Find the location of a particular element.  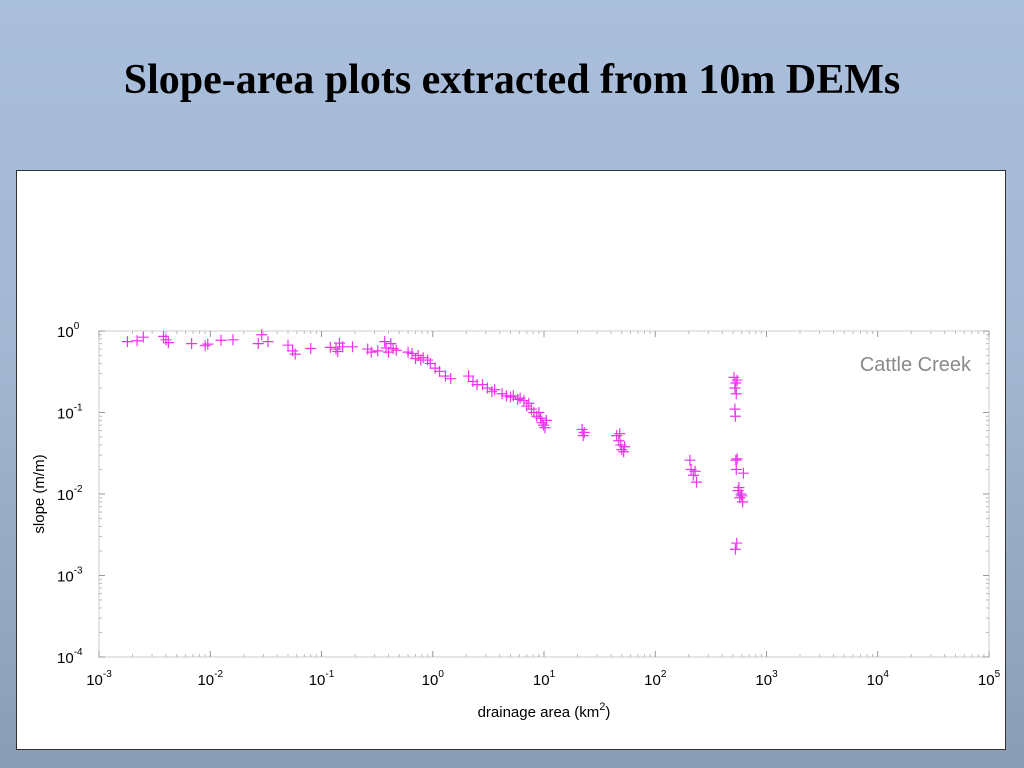

x-tick-label: 10⁰ is located at coordinates (433, 679).